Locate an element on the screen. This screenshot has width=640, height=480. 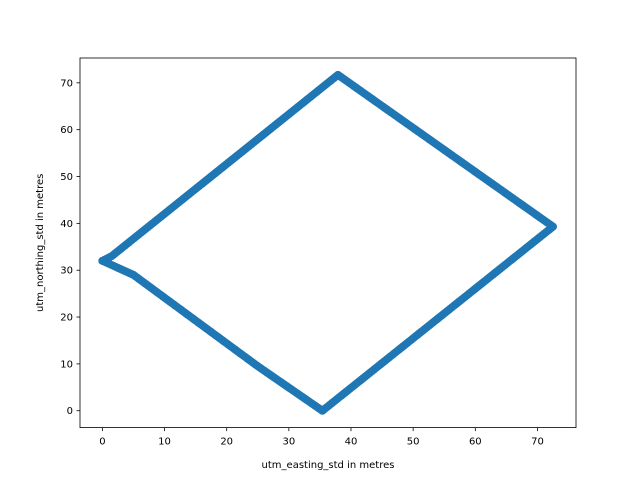
x-tick-label: 70 is located at coordinates (537, 442).